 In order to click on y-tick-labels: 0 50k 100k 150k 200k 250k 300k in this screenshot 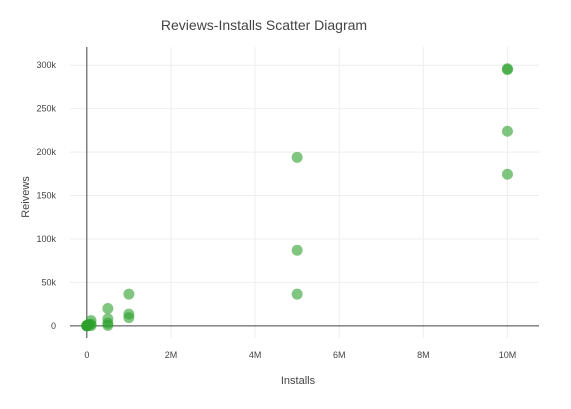, I will do `click(46, 195)`.